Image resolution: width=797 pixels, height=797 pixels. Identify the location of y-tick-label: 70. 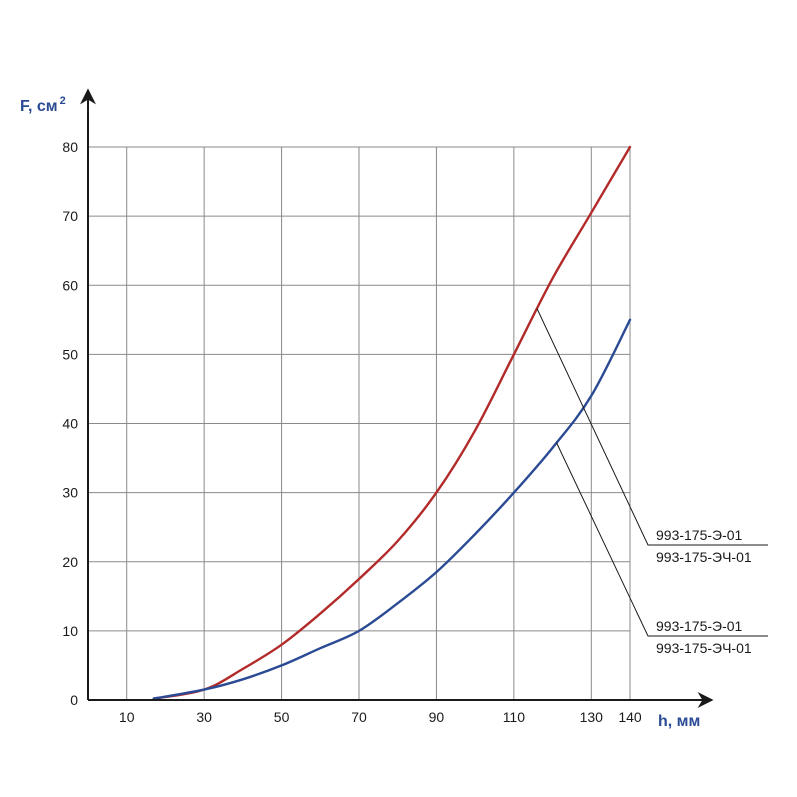
(70, 216).